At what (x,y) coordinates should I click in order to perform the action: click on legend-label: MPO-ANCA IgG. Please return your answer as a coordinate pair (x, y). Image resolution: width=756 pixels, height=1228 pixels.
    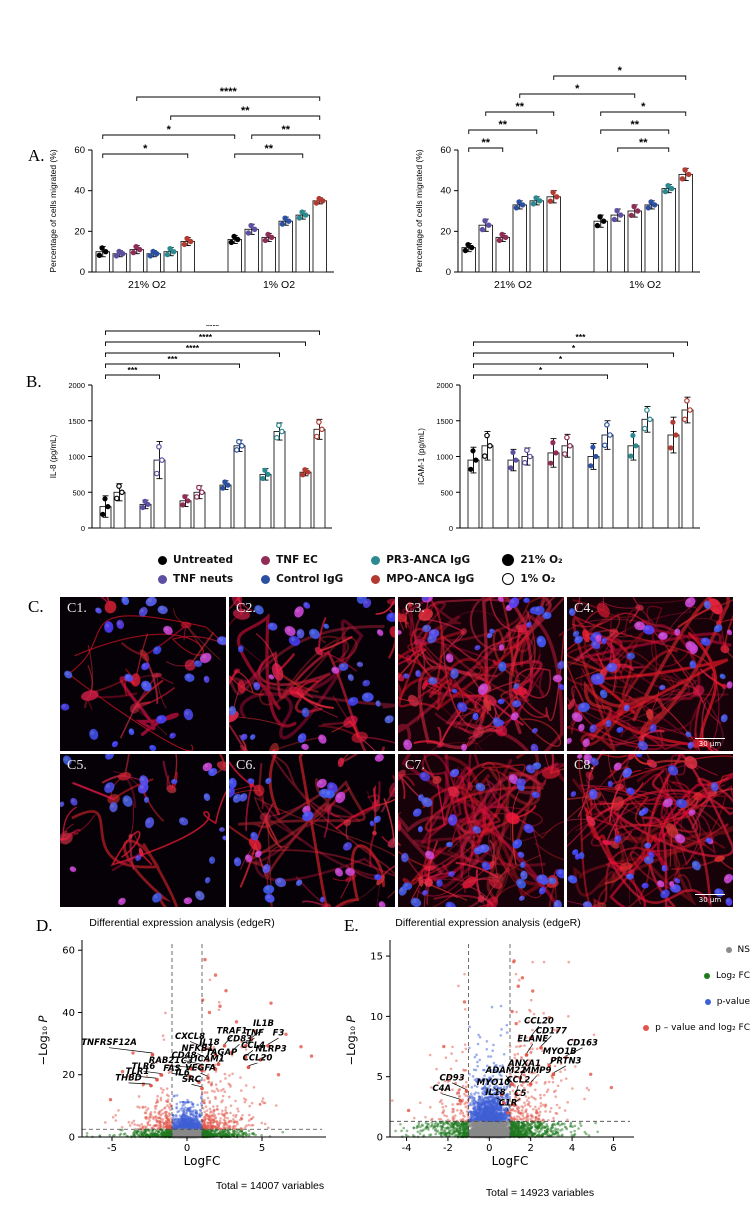
    Looking at the image, I should click on (430, 579).